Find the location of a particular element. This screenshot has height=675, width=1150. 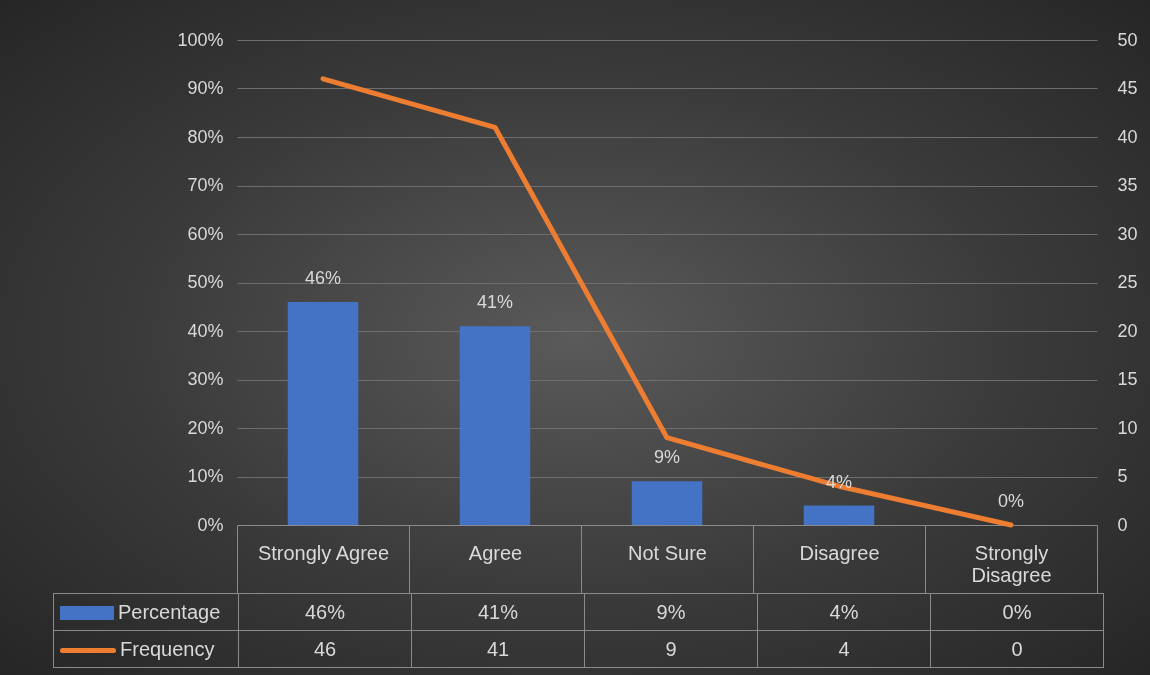

y2-tick-label: 15 is located at coordinates (1127, 379).